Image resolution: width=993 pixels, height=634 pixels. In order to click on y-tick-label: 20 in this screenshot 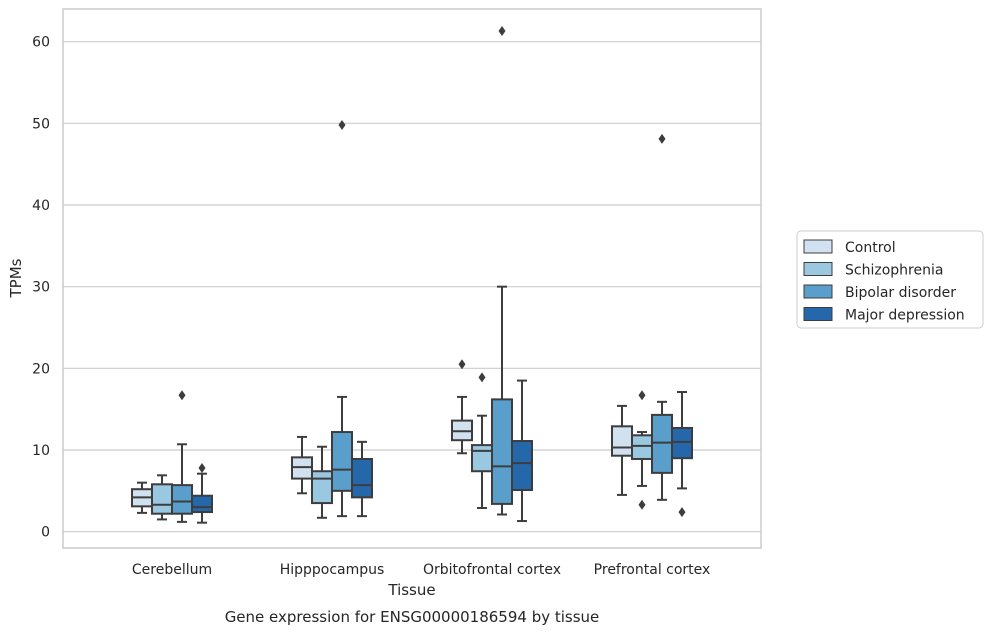, I will do `click(41, 369)`.